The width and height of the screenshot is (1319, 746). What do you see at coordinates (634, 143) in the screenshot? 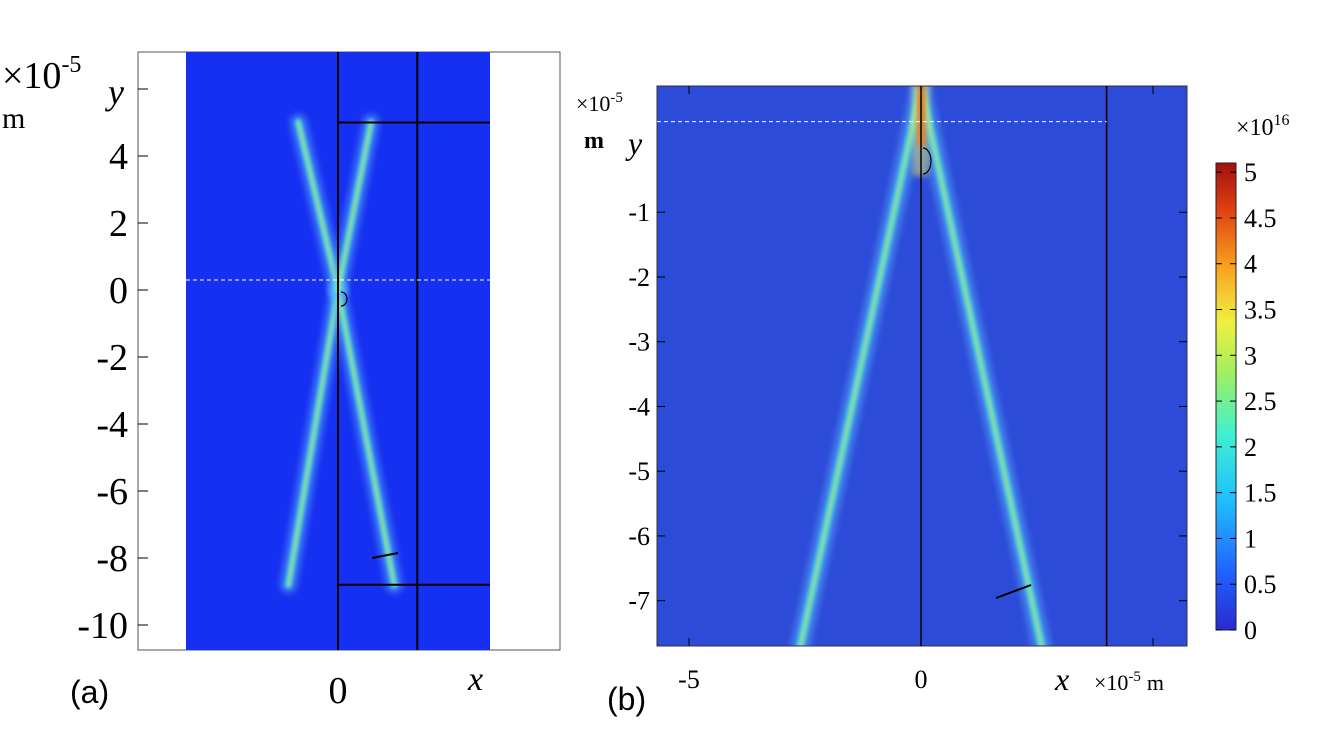
I see `panel-b-y-label: y` at bounding box center [634, 143].